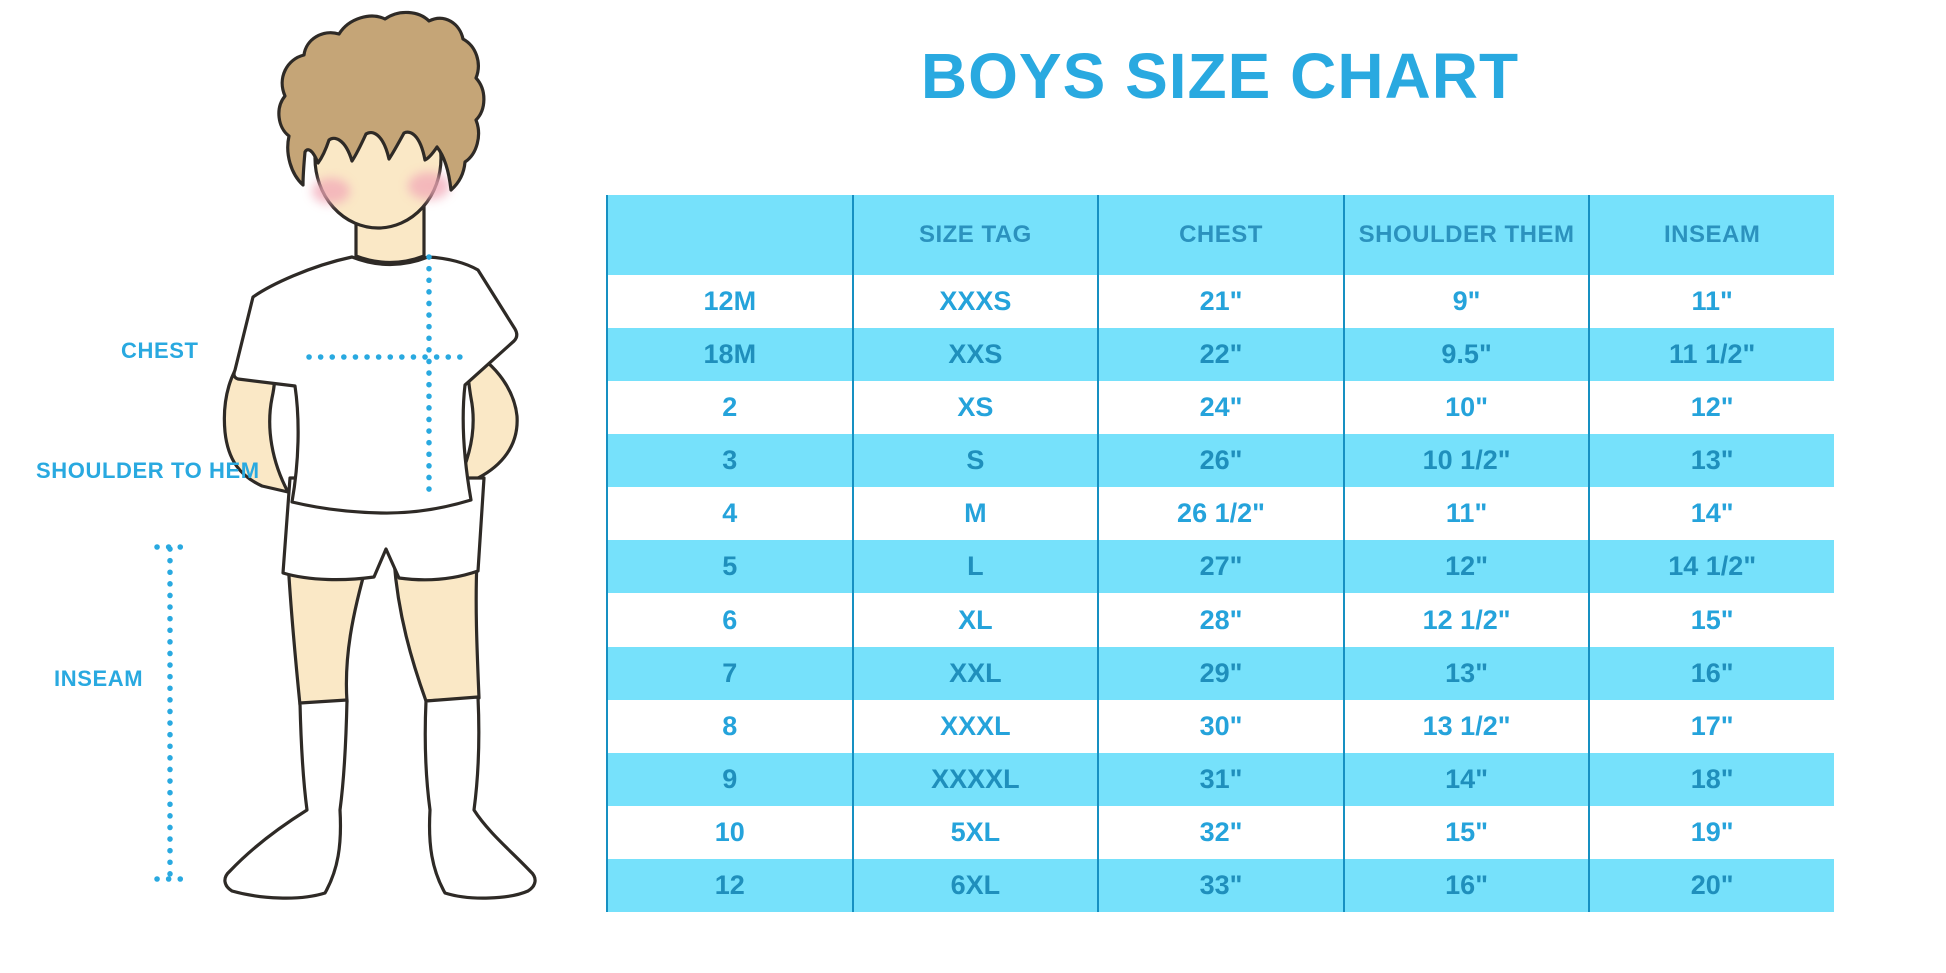 The image size is (1946, 973). Describe the element at coordinates (975, 302) in the screenshot. I see `table-cell: XXXS` at that location.